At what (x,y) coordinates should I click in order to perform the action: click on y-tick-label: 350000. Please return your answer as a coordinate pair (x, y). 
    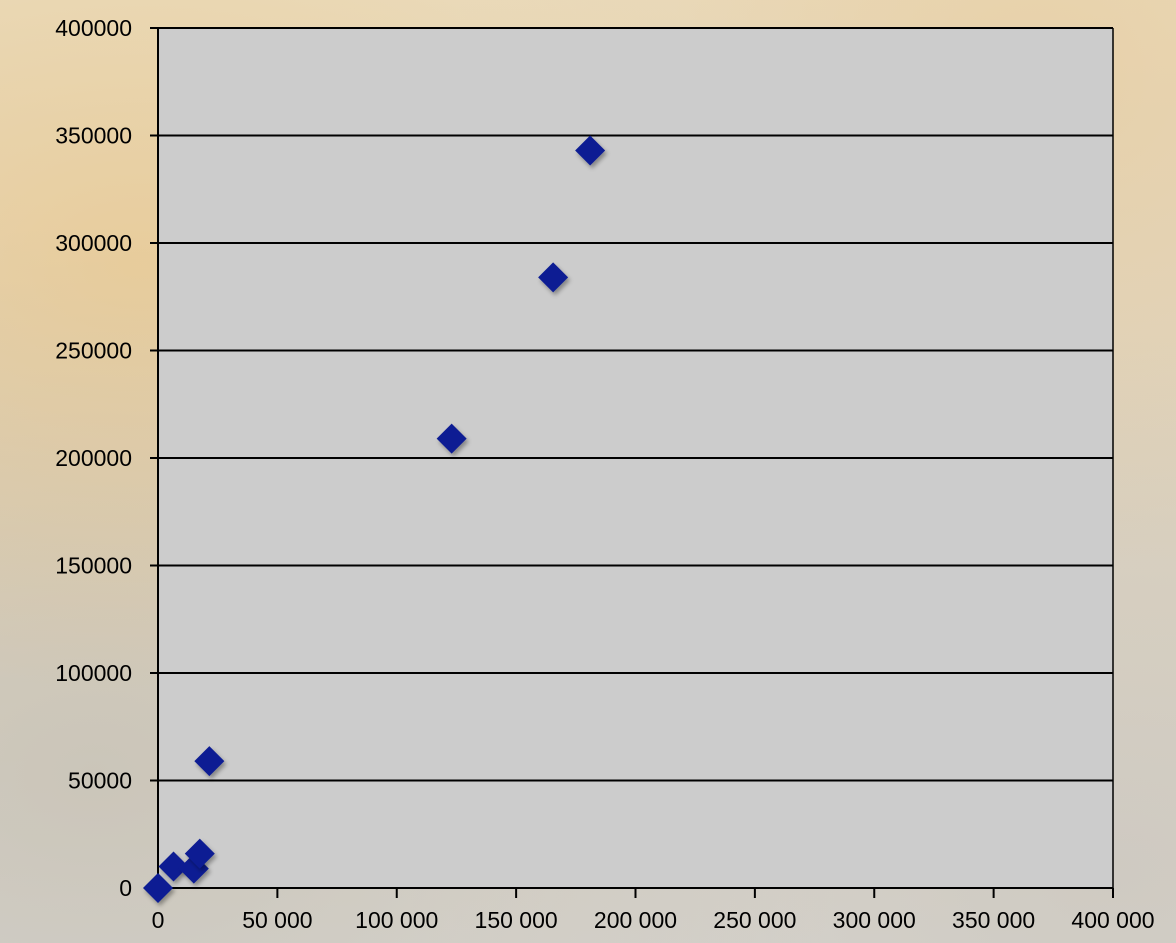
    Looking at the image, I should click on (93, 136).